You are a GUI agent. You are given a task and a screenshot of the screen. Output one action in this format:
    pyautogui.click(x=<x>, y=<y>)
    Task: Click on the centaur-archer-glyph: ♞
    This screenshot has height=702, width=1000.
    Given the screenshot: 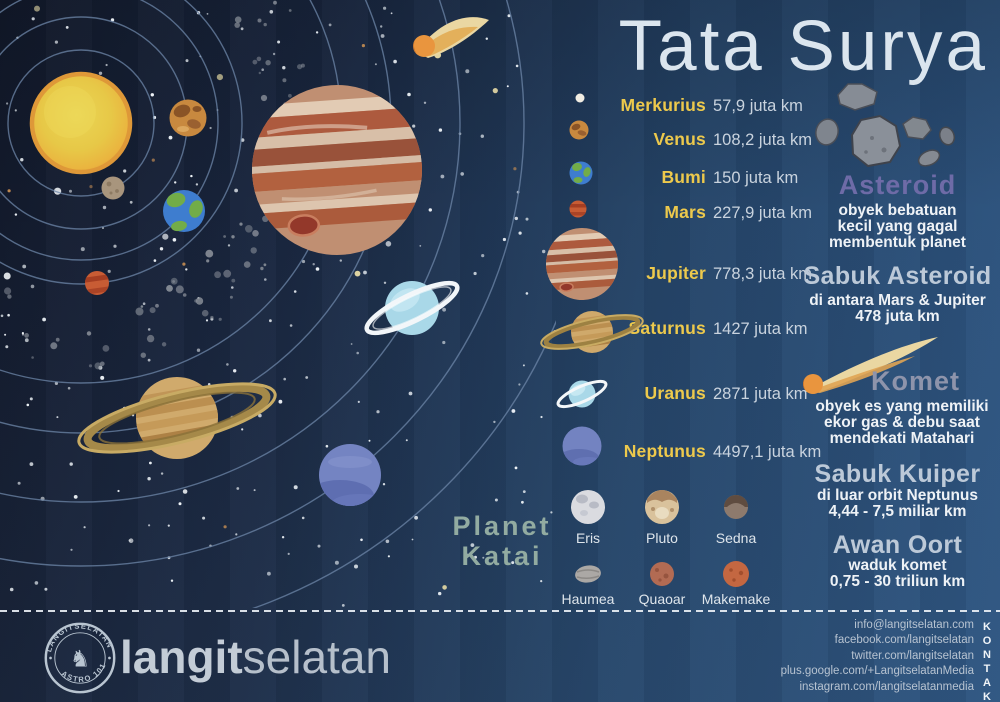 What is the action you would take?
    pyautogui.click(x=80, y=659)
    